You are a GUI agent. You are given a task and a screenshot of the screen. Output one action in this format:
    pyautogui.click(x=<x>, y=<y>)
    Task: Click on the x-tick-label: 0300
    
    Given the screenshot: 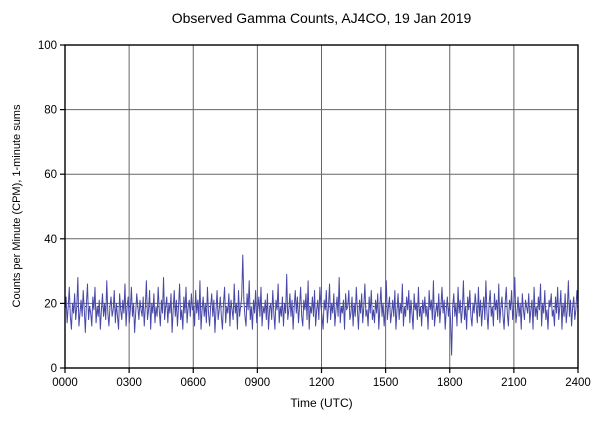 What is the action you would take?
    pyautogui.click(x=129, y=383)
    